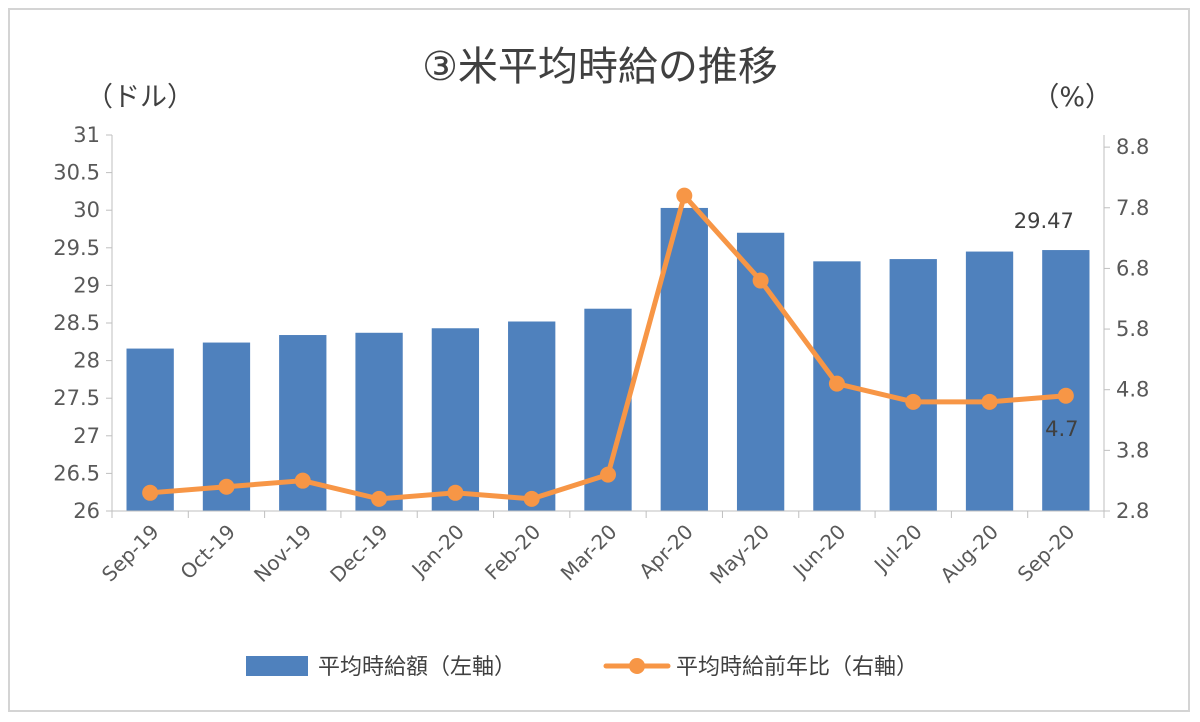 The image size is (1200, 722). I want to click on legend: 平均時給額（左軸） 平均時給前年比（右軸）, so click(582, 667).